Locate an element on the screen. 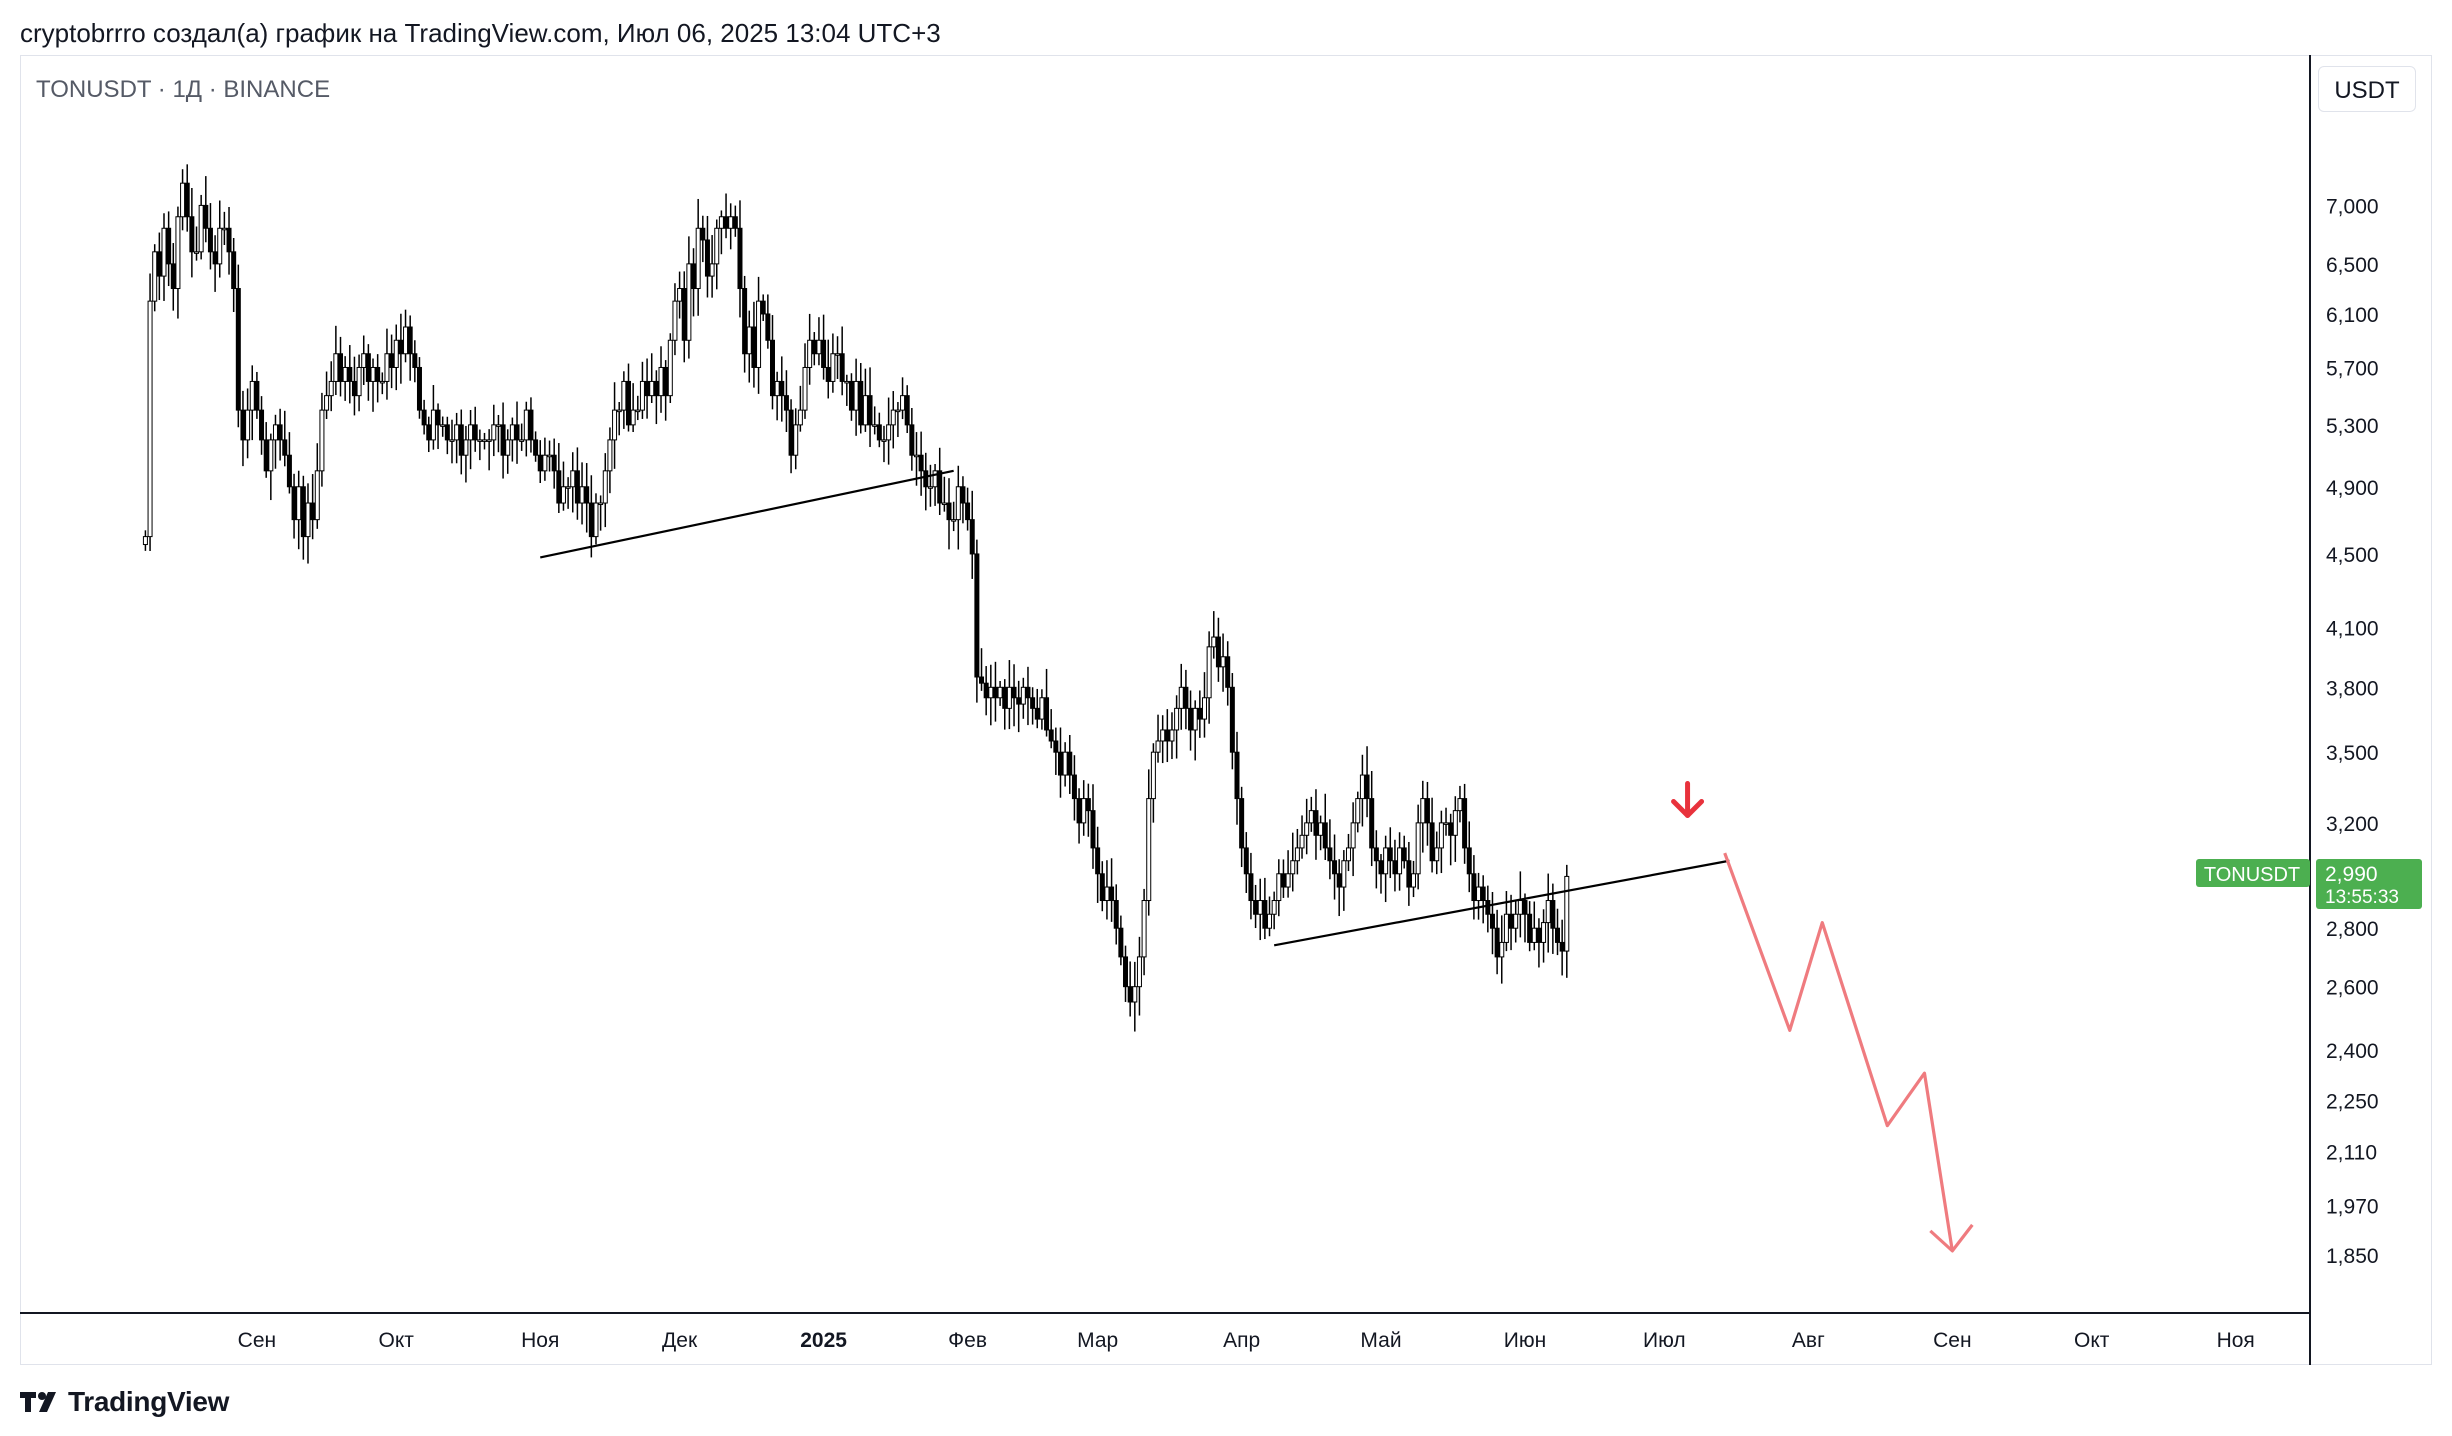  time-tick-label: Ноя is located at coordinates (2236, 1340).